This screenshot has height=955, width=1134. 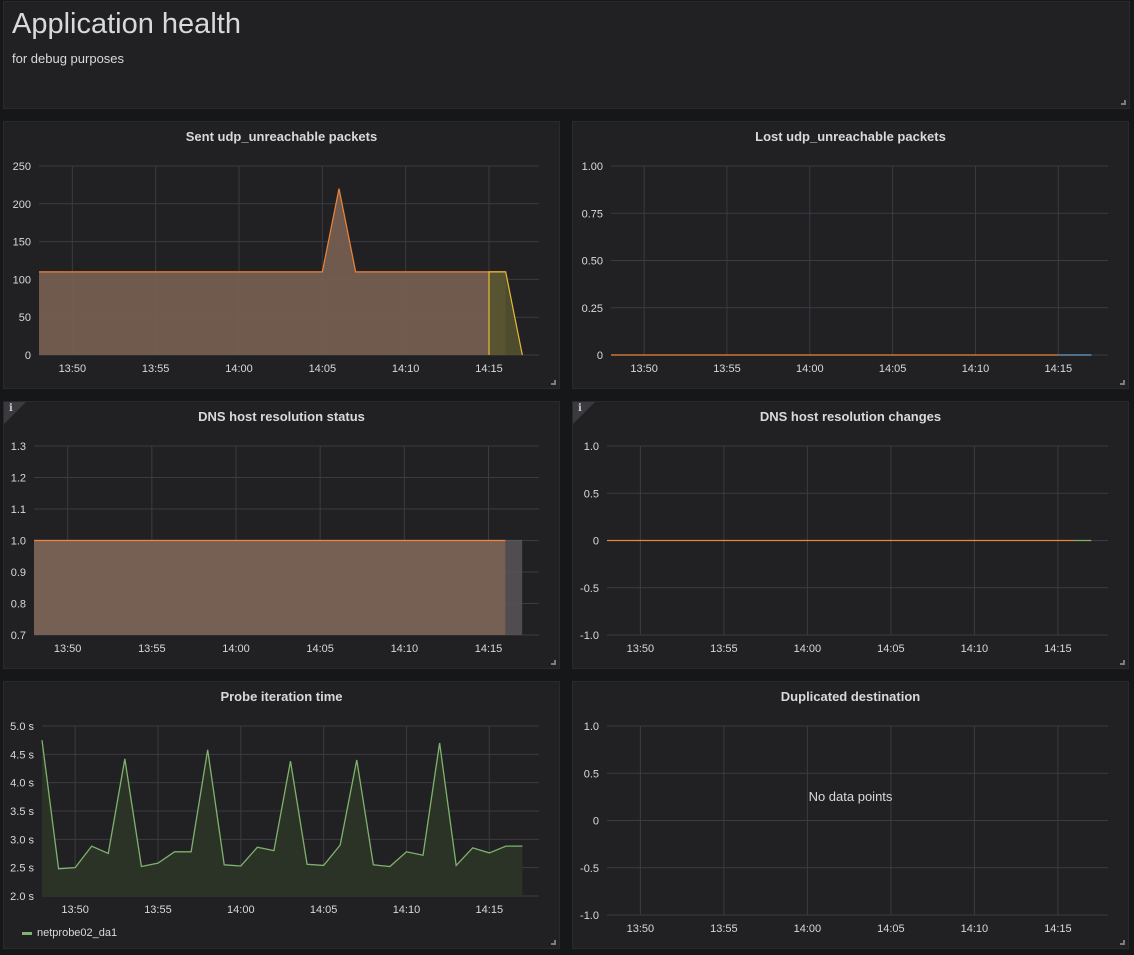 What do you see at coordinates (281, 416) in the screenshot?
I see `panel-title: DNS host resolution status` at bounding box center [281, 416].